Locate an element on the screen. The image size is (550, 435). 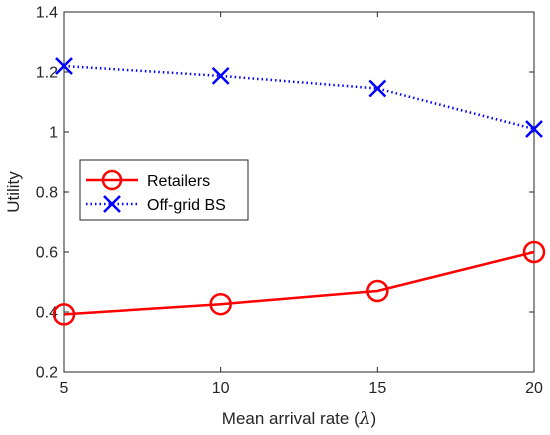
legend-box is located at coordinates (164, 190).